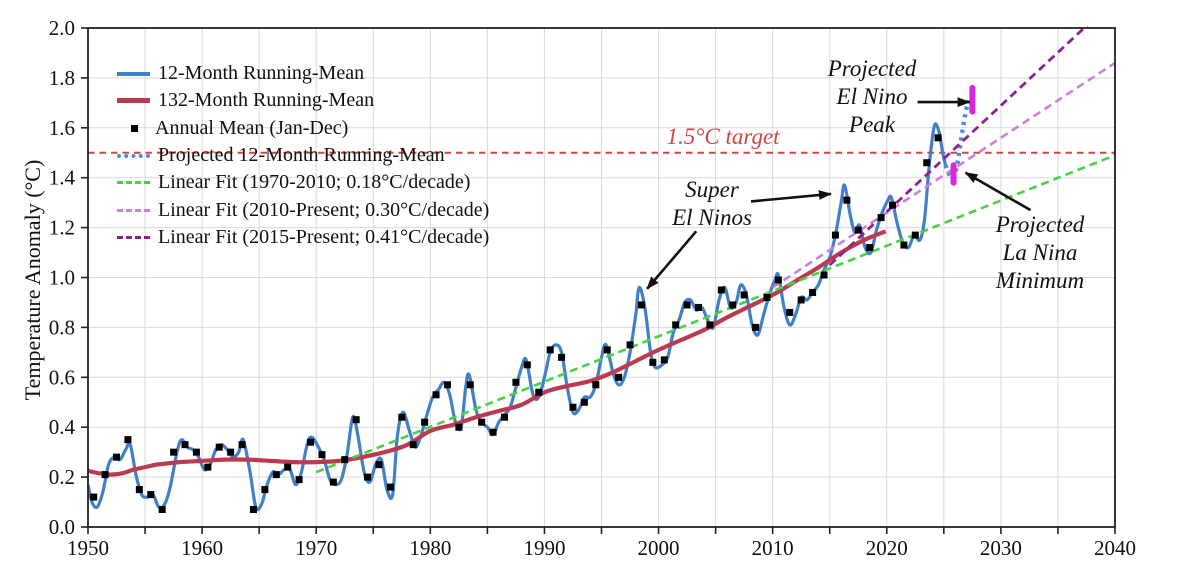 Image resolution: width=1178 pixels, height=582 pixels. Describe the element at coordinates (1115, 548) in the screenshot. I see `x-tick-label: 2040` at that location.